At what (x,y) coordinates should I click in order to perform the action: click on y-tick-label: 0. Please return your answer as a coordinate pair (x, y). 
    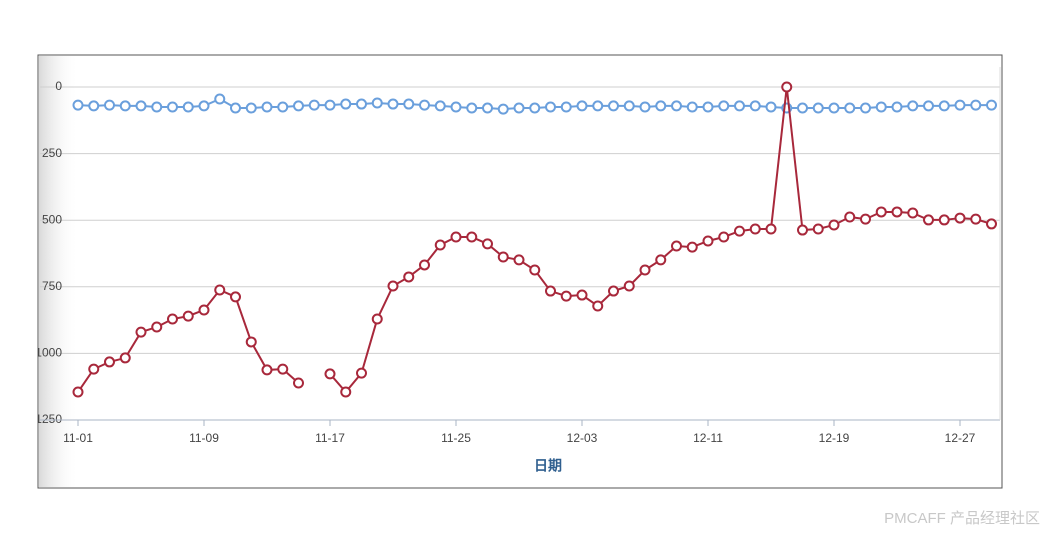
    Looking at the image, I should click on (58, 86).